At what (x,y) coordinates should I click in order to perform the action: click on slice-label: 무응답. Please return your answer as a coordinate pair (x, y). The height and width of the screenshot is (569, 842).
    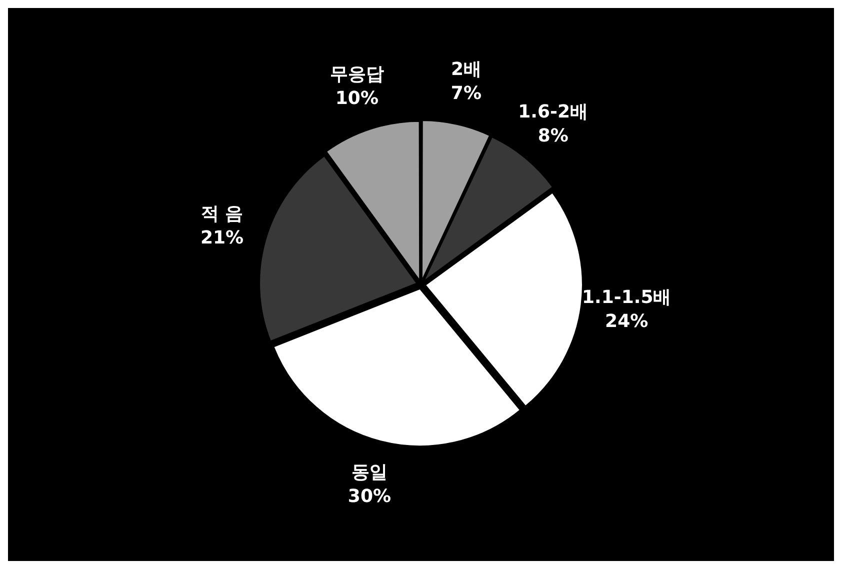
    Looking at the image, I should click on (357, 75).